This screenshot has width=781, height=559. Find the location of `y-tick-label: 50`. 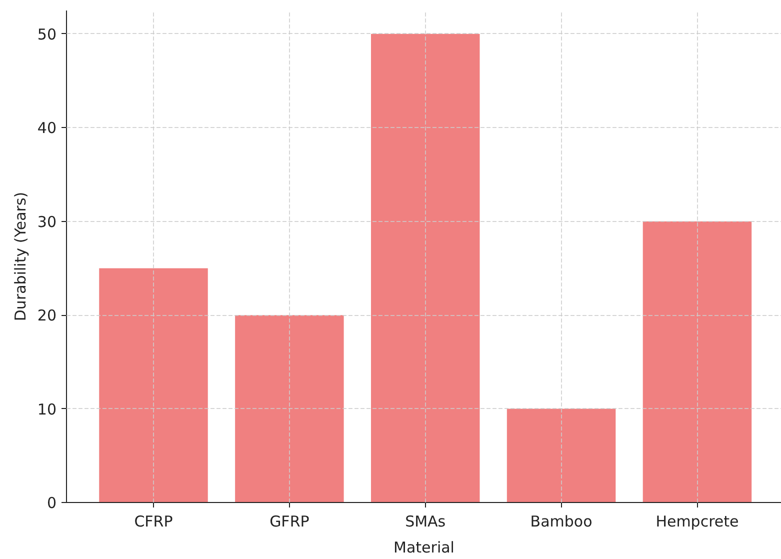

y-tick-label: 50 is located at coordinates (47, 34).